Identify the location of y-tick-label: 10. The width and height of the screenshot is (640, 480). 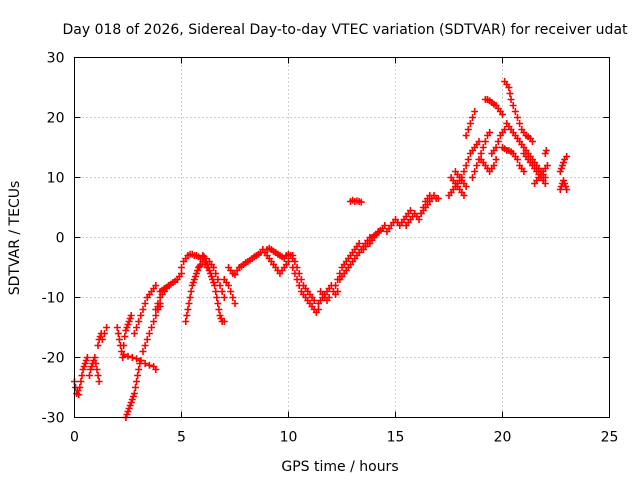
(56, 179).